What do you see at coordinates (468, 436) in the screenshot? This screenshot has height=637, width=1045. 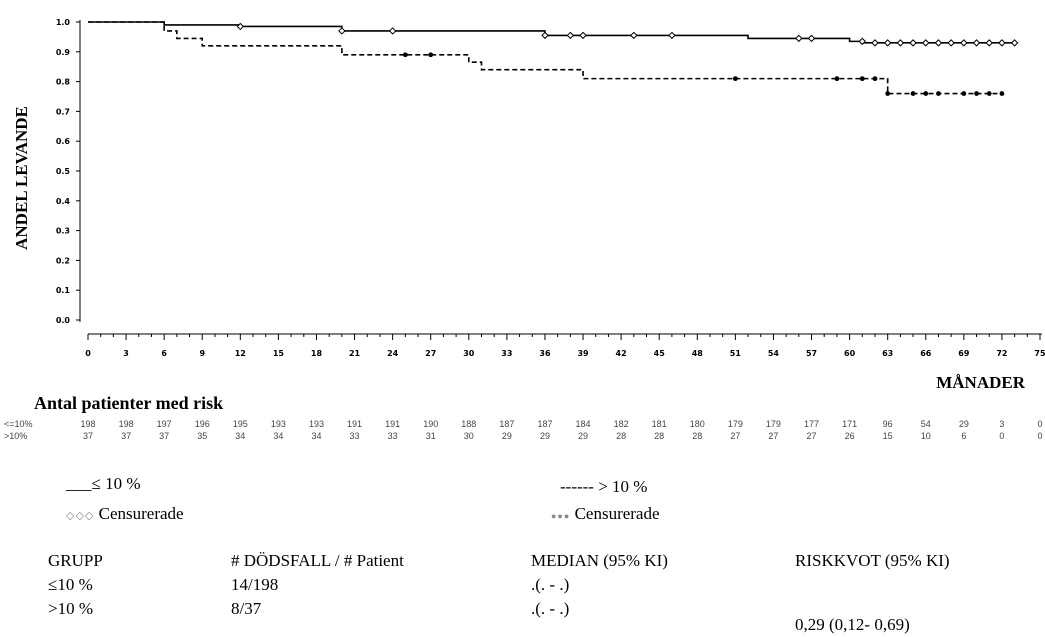 I see `risk-value: 30` at bounding box center [468, 436].